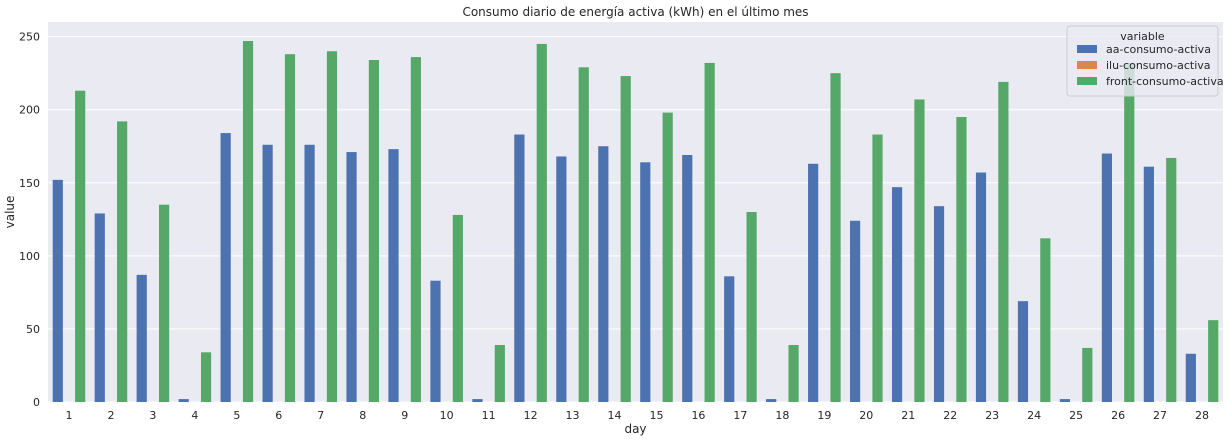  Describe the element at coordinates (992, 415) in the screenshot. I see `x-tick-label: 23` at that location.